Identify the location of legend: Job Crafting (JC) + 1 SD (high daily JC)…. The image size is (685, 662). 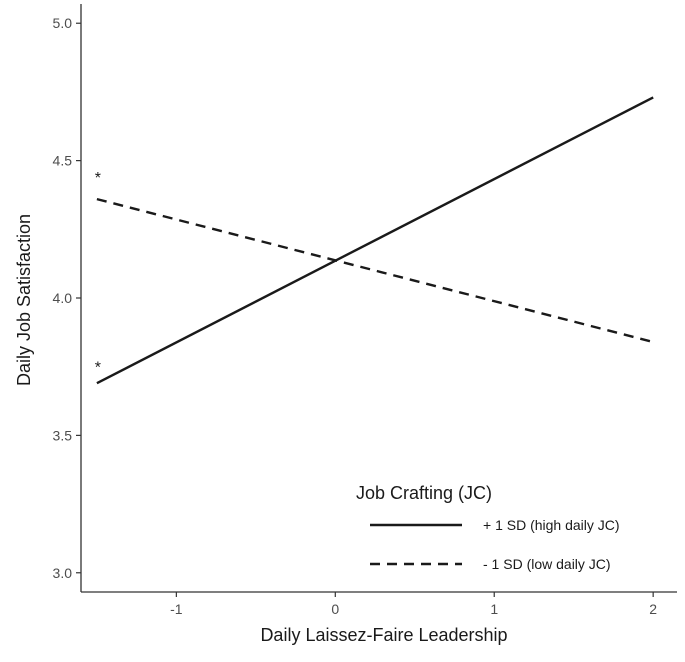
(488, 527).